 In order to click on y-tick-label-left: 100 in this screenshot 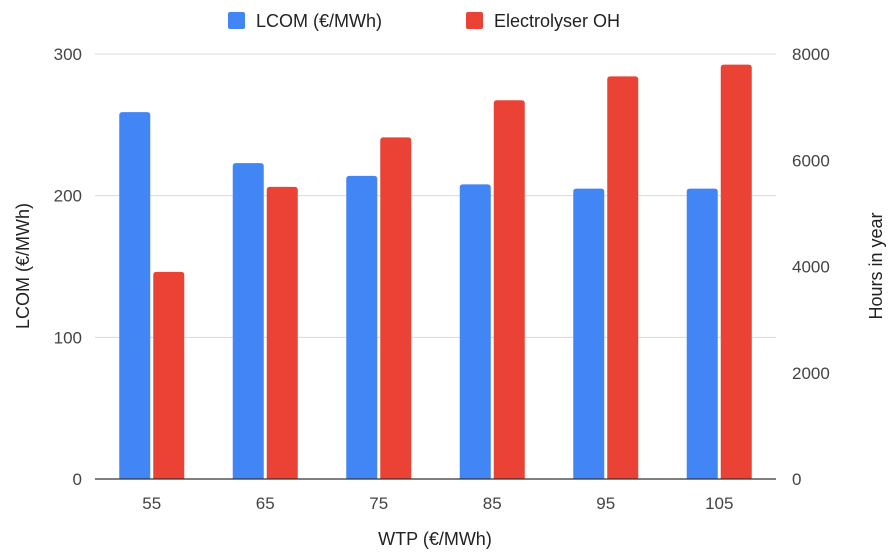, I will do `click(68, 337)`.